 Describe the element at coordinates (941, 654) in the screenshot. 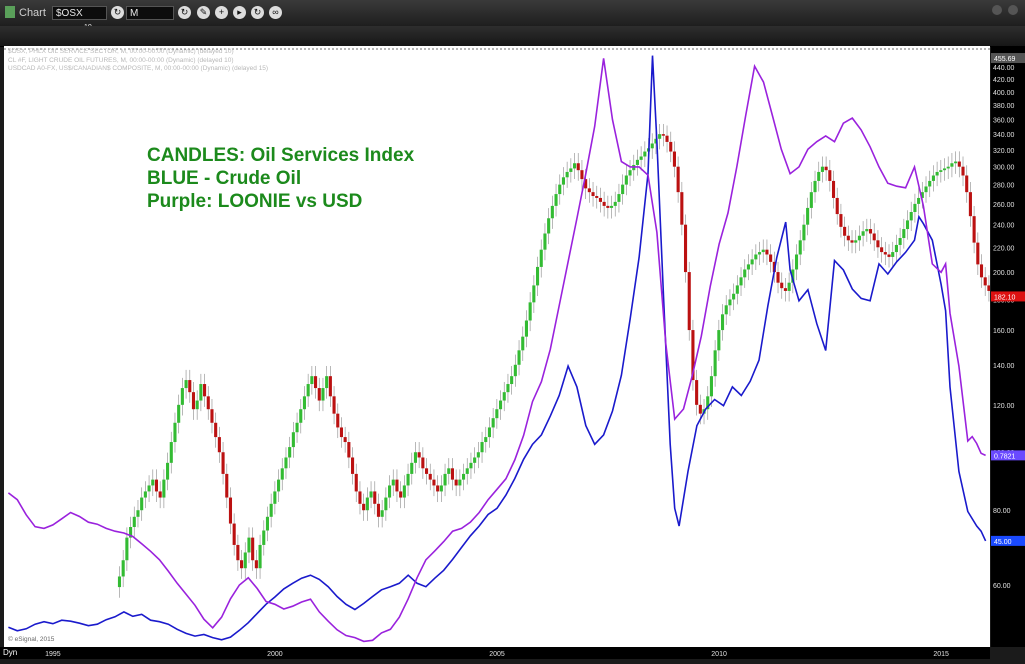

I see `x-tick-label: 2015` at that location.